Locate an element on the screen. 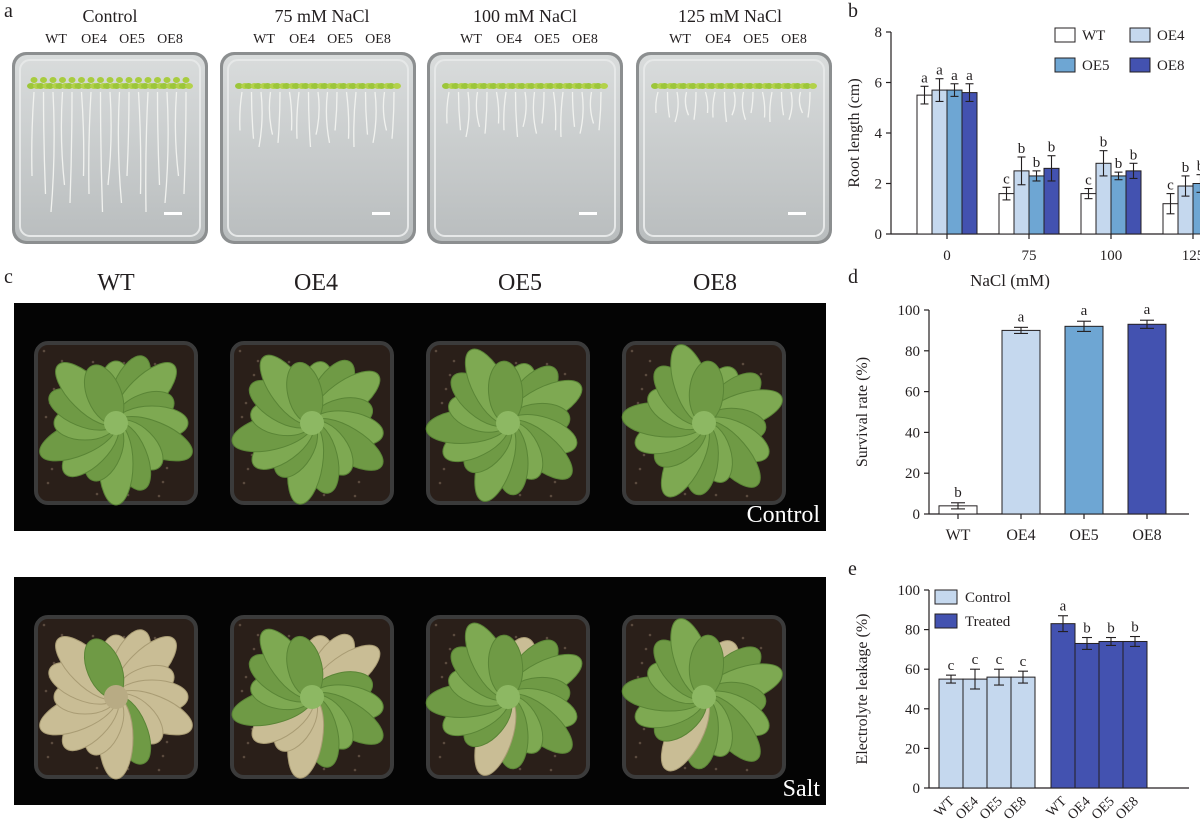  plant-label-wt: WT is located at coordinates (116, 283).